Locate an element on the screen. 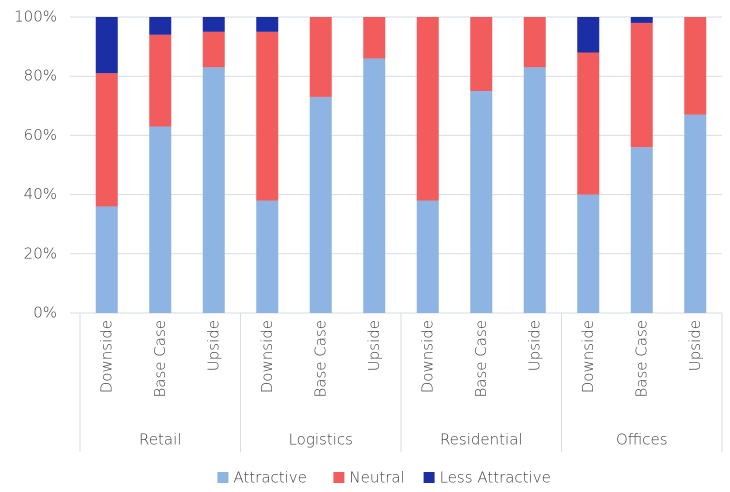 This screenshot has width=730, height=492. legend-label: Less Attractive is located at coordinates (495, 478).